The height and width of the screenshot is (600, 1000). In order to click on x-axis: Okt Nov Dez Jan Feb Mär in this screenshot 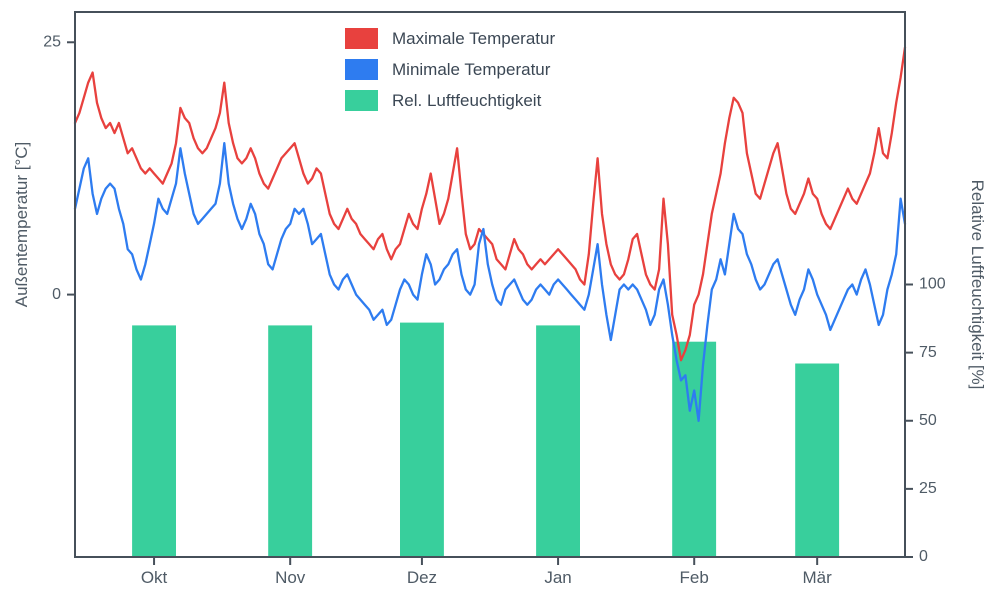, I will do `click(486, 572)`.